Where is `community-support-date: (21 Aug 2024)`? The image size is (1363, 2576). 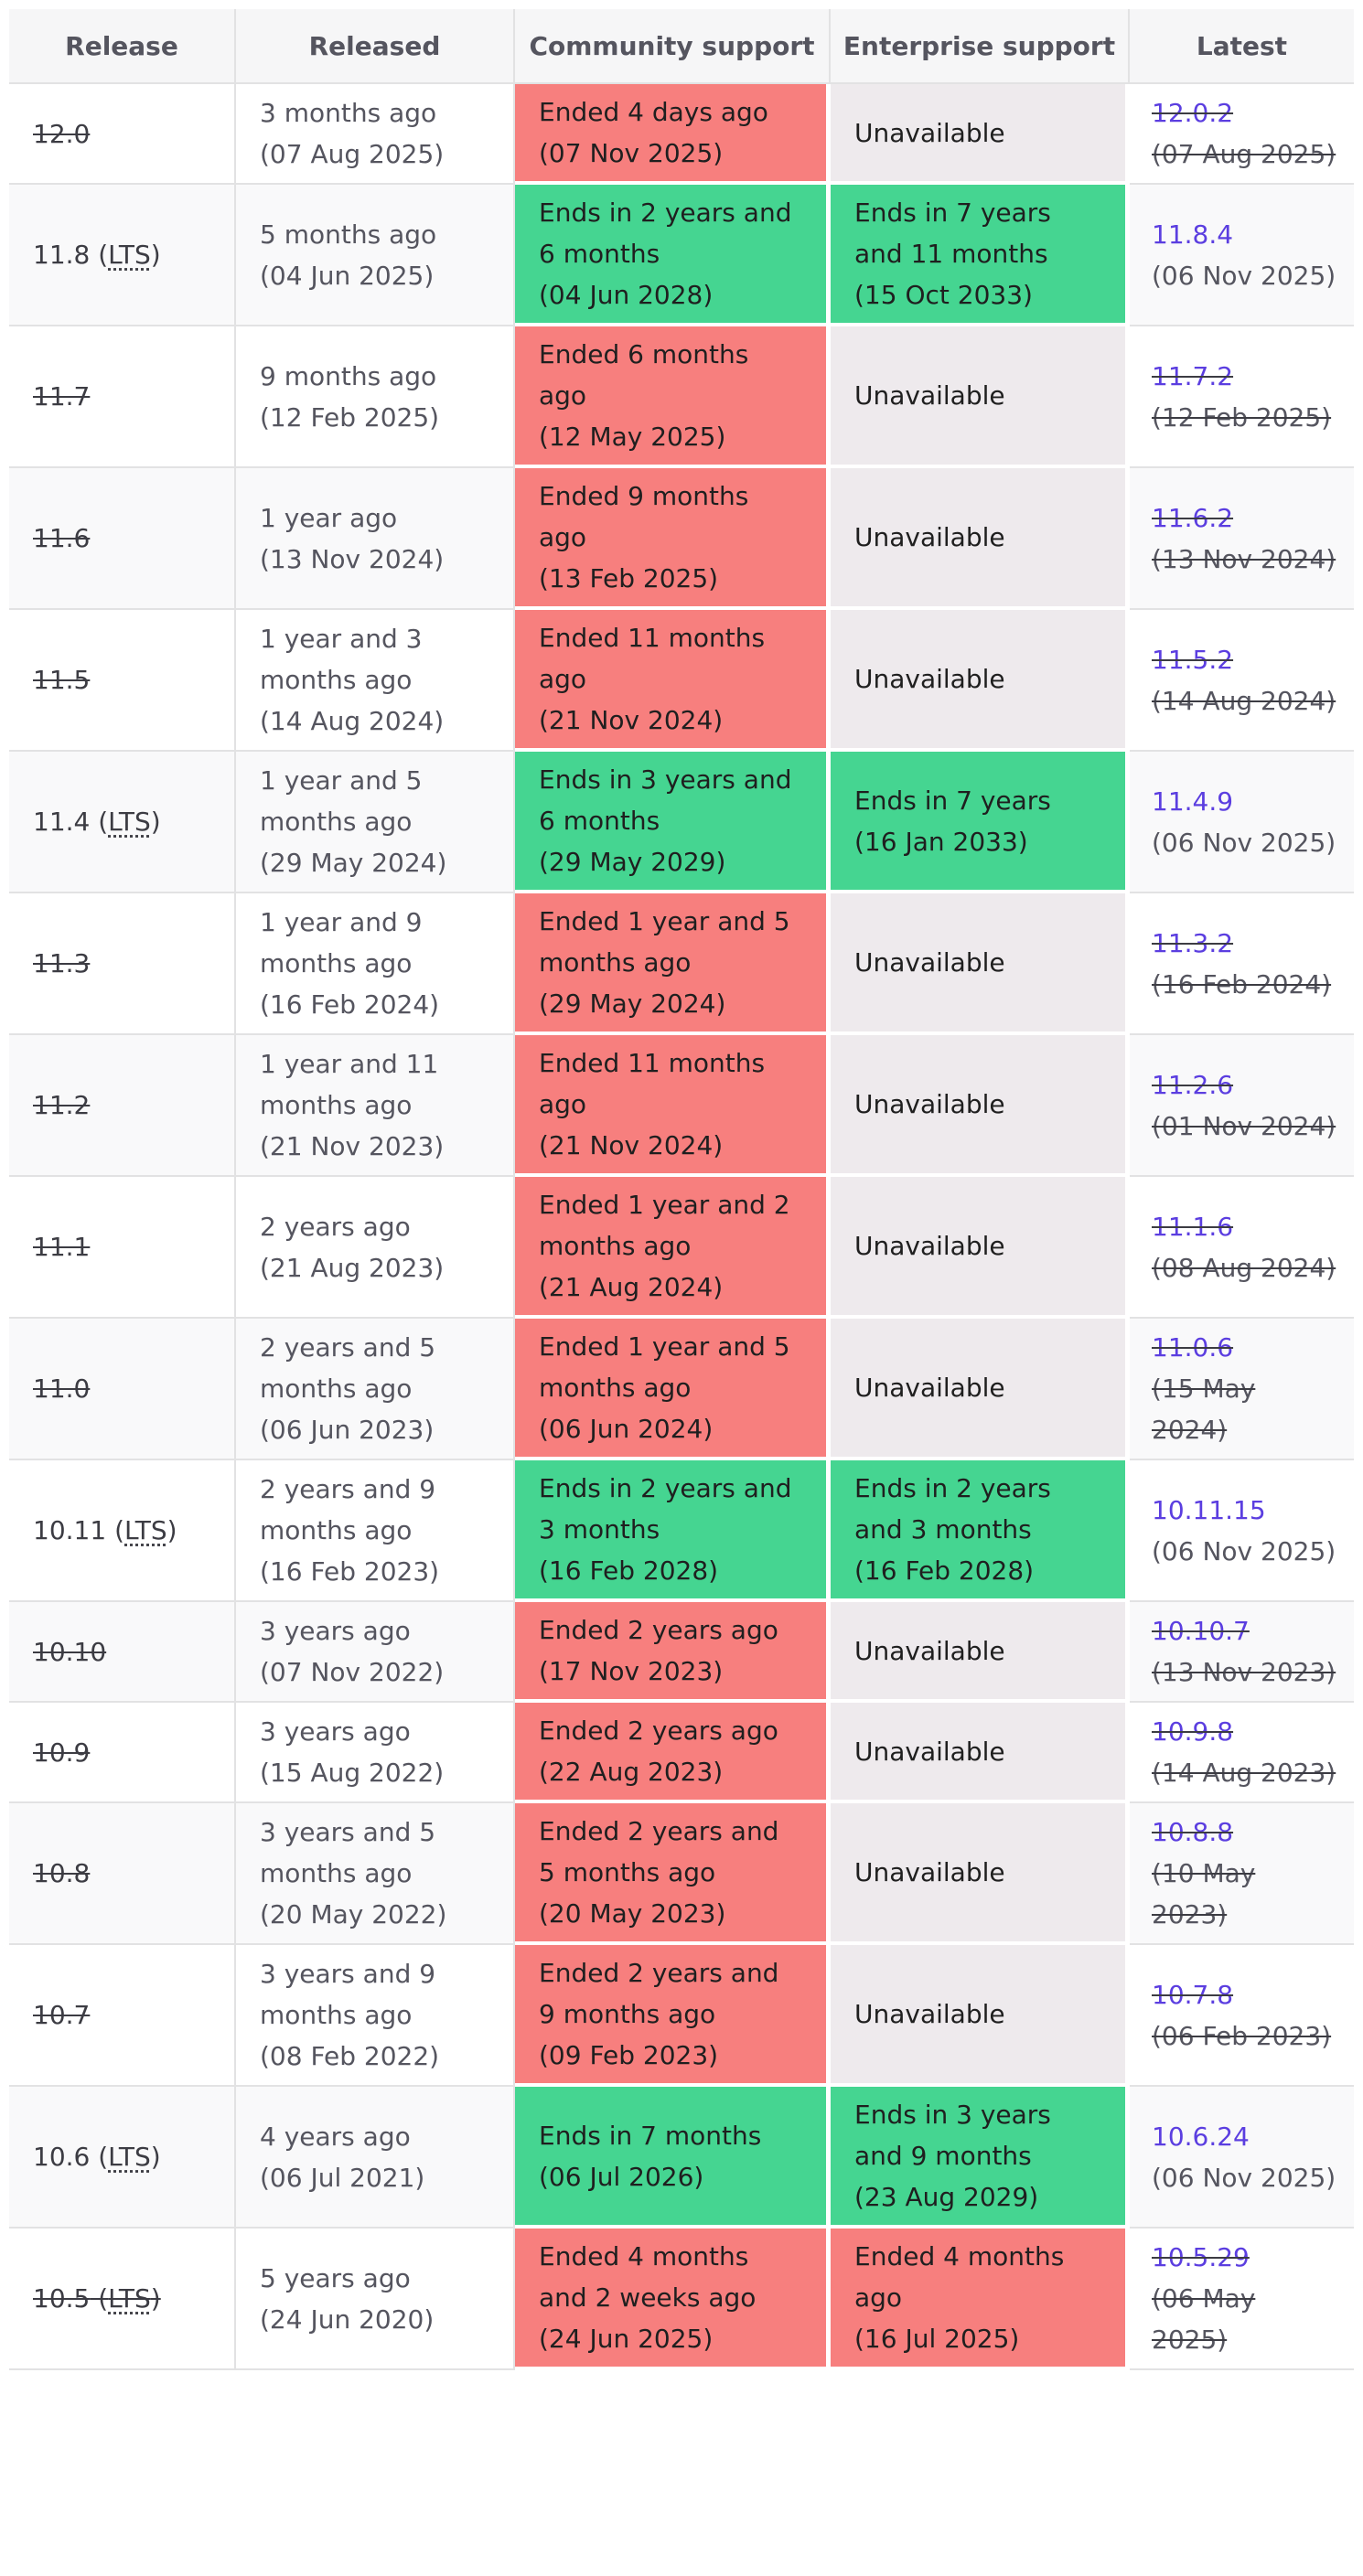
community-support-date: (21 Aug 2024) is located at coordinates (631, 1287).